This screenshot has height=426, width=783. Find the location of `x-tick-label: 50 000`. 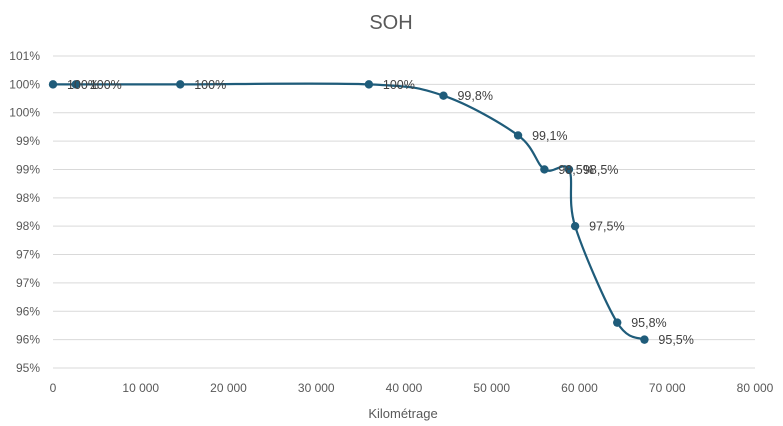

x-tick-label: 50 000 is located at coordinates (491, 388).